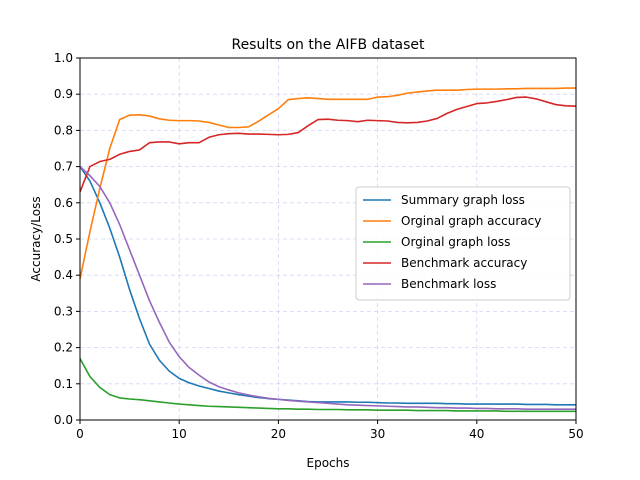  What do you see at coordinates (63, 420) in the screenshot?
I see `y-tick-label: 0.0` at bounding box center [63, 420].